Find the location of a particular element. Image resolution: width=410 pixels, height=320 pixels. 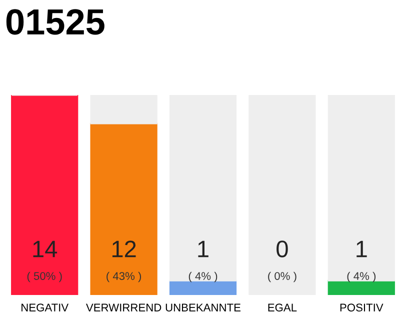

data-label: 12 ( 43% ) is located at coordinates (124, 261).